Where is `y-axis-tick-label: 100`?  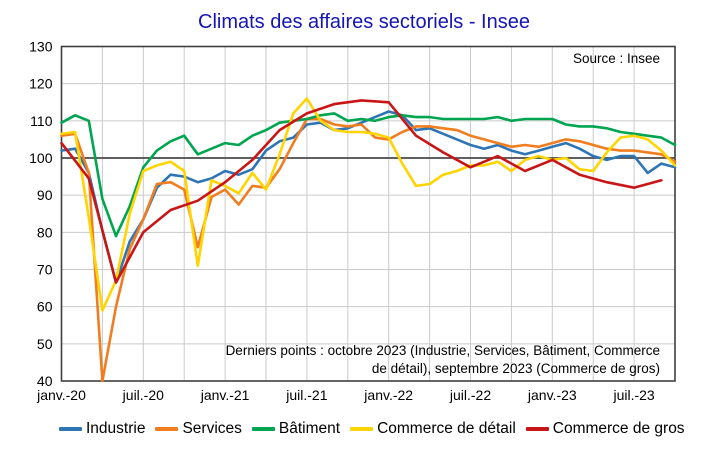
y-axis-tick-label: 100 is located at coordinates (41, 158).